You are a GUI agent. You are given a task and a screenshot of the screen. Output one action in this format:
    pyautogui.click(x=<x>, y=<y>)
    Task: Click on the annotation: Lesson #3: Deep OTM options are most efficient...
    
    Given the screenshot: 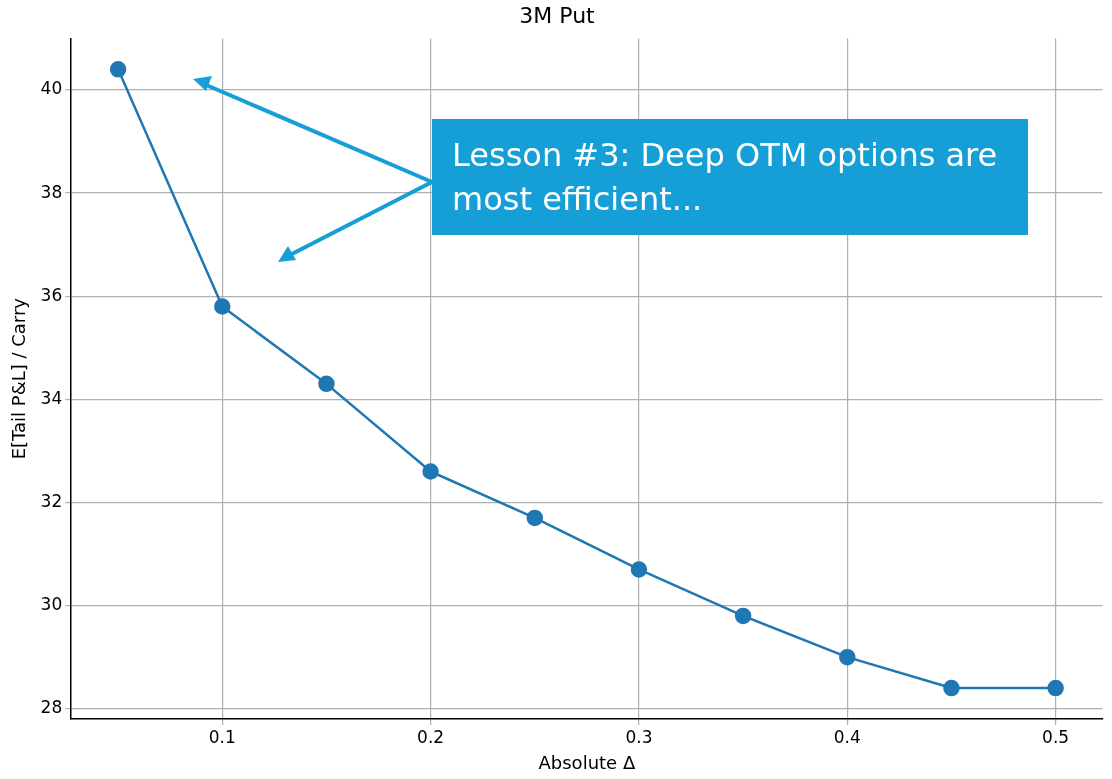 What is the action you would take?
    pyautogui.click(x=730, y=177)
    